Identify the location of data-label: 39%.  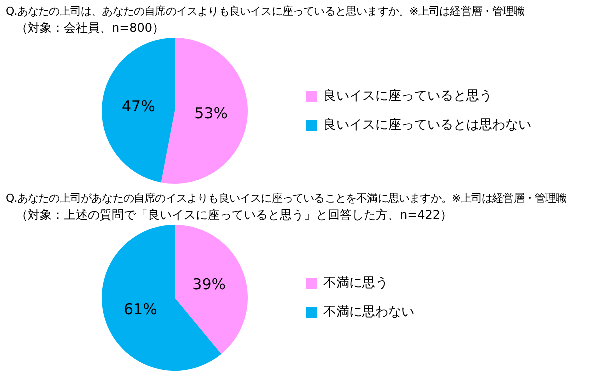
(209, 285).